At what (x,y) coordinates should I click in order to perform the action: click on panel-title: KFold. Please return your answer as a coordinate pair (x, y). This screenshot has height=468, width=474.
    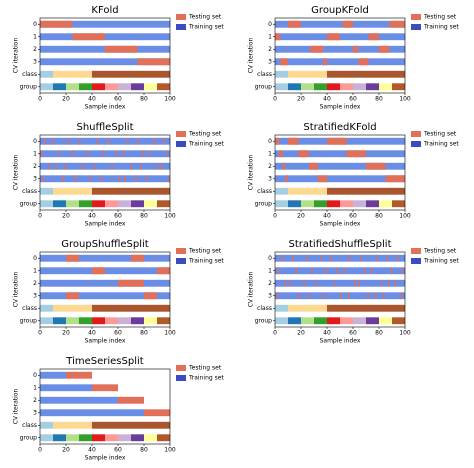
    Looking at the image, I should click on (104, 10).